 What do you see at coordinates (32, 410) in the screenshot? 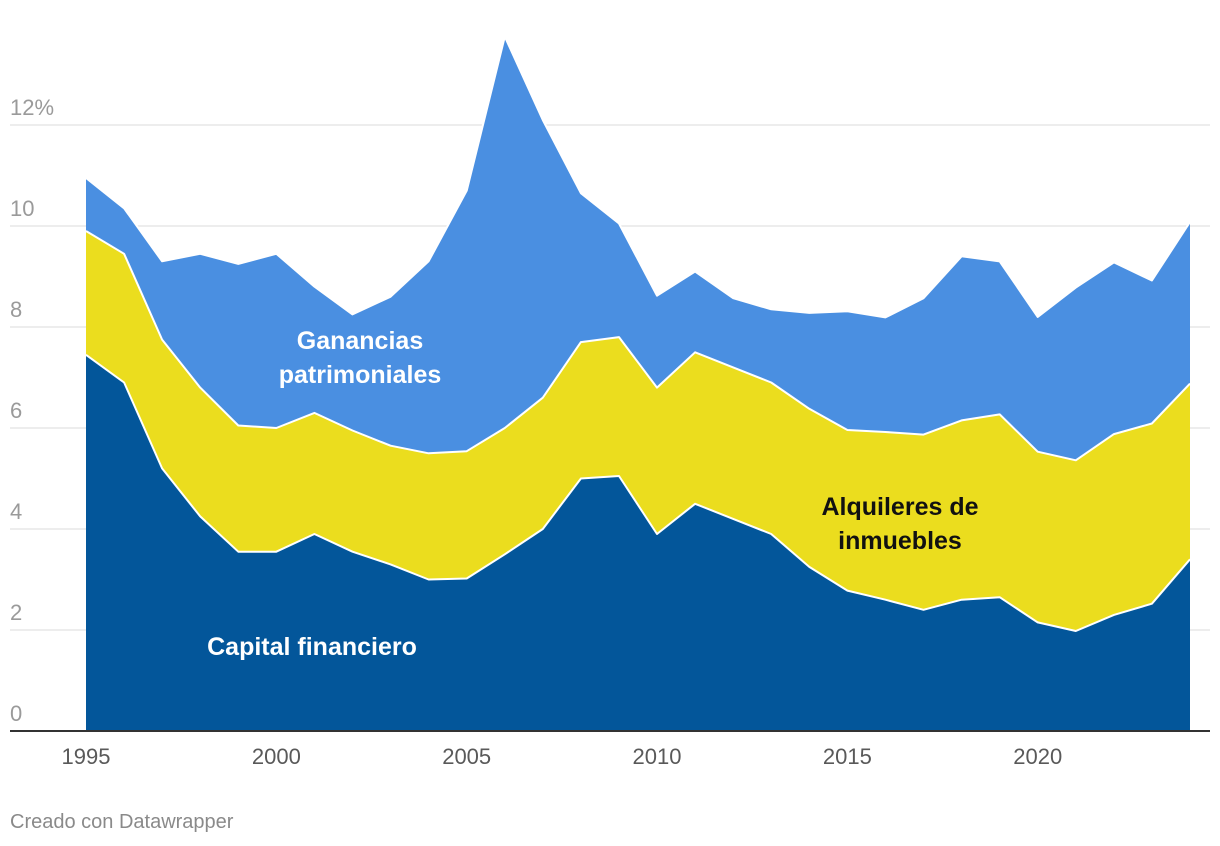
I see `y-axis-ticks: 0 2 4 6 8 10 12%` at bounding box center [32, 410].